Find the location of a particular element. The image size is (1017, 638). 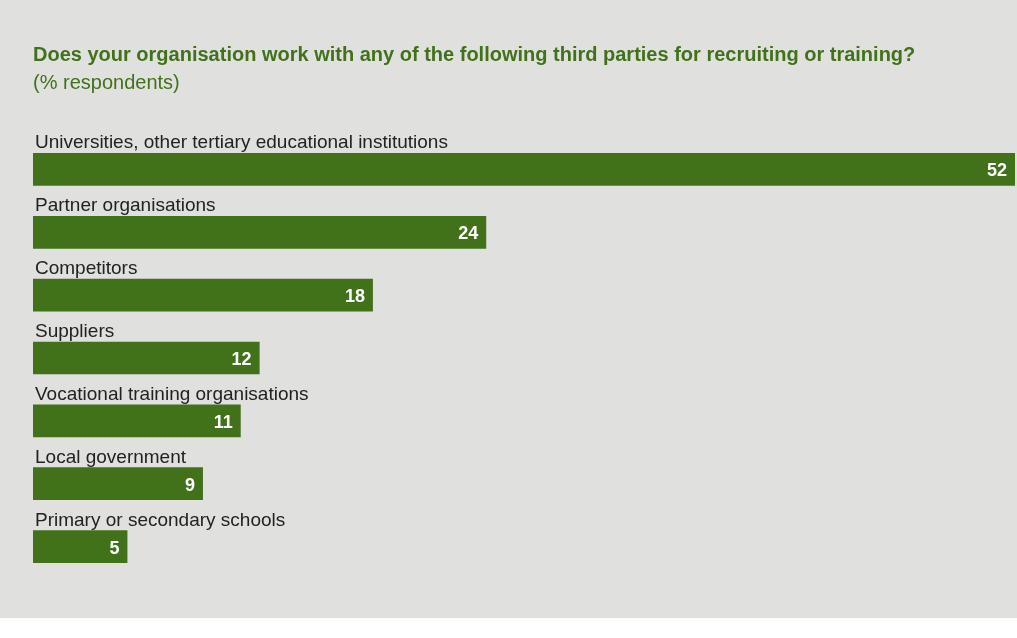

y-tick-label: Primary or secondary schools is located at coordinates (160, 519).